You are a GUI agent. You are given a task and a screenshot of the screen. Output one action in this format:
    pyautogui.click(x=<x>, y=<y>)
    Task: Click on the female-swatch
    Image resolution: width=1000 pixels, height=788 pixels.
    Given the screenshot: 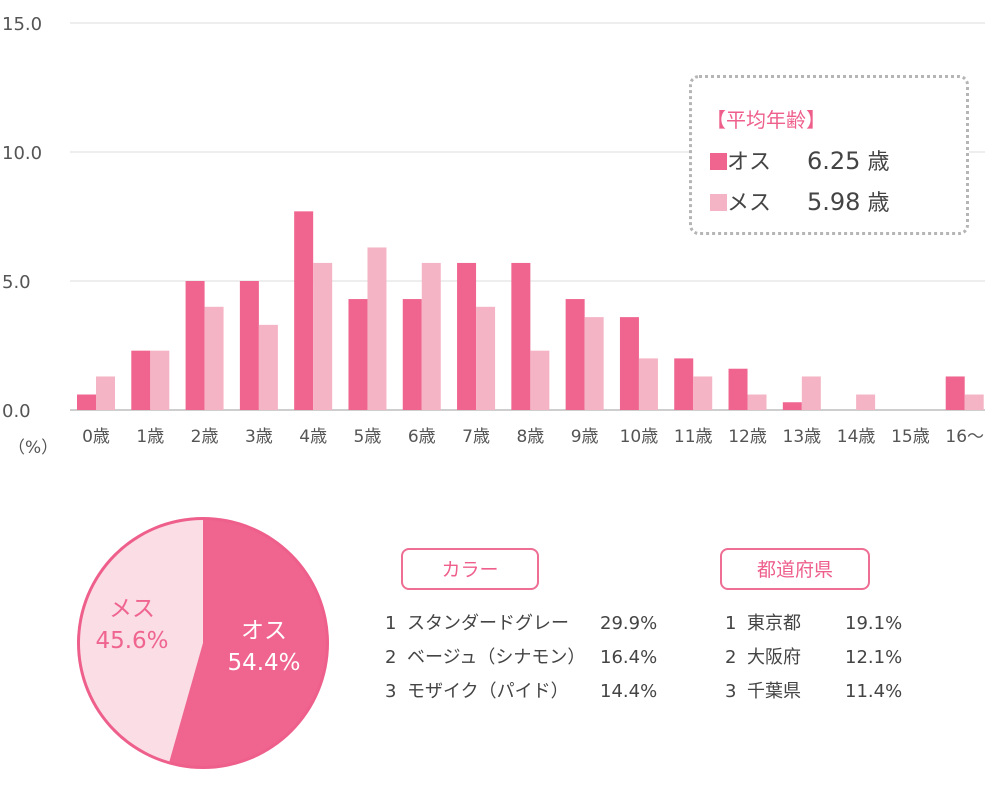 What is the action you would take?
    pyautogui.click(x=718, y=202)
    